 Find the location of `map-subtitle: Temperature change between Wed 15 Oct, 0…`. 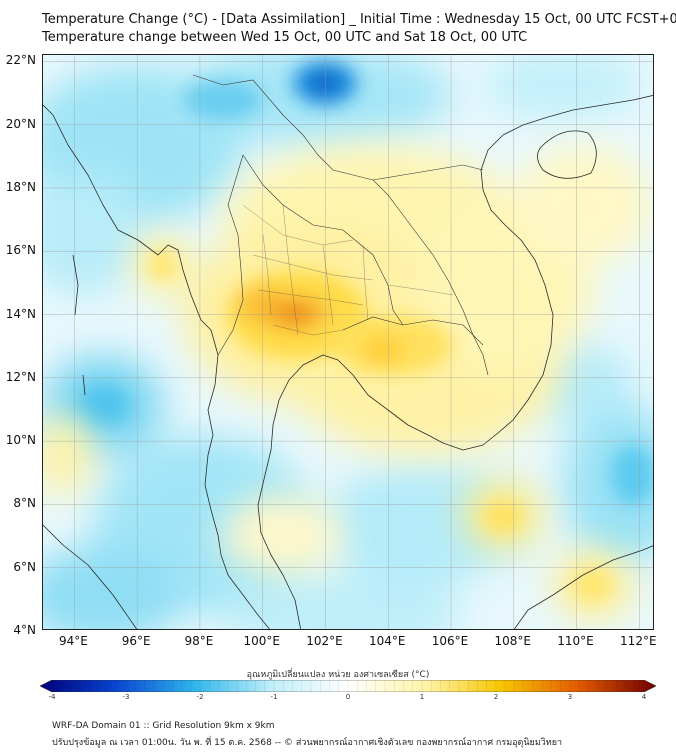

map-subtitle: Temperature change between Wed 15 Oct, 0… is located at coordinates (285, 37).